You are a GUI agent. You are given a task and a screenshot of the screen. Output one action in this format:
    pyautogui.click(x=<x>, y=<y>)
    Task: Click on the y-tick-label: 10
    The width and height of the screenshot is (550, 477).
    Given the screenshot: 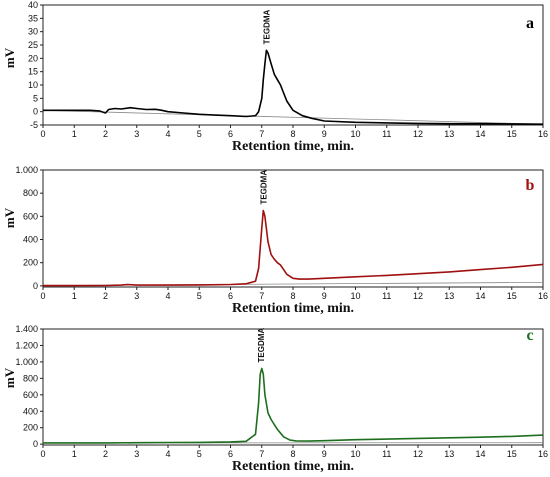 What is the action you would take?
    pyautogui.click(x=33, y=85)
    